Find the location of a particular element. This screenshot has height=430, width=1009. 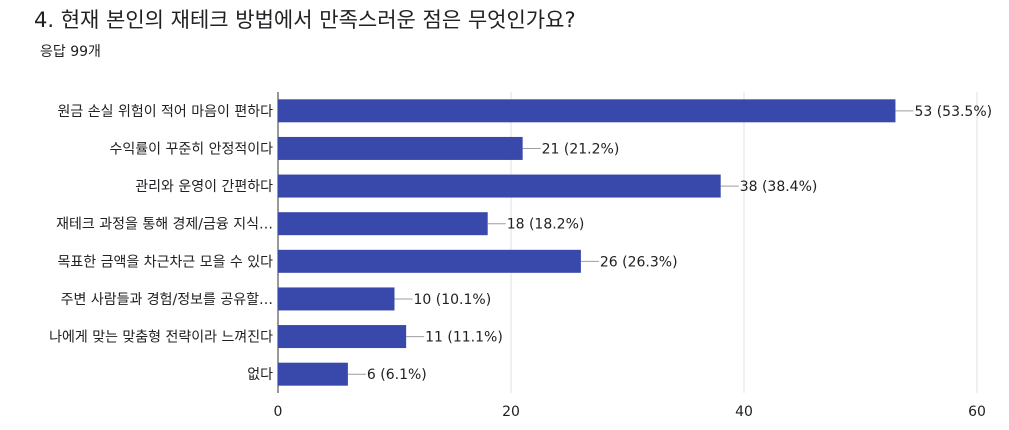

x-tick-label: 20 is located at coordinates (511, 412).